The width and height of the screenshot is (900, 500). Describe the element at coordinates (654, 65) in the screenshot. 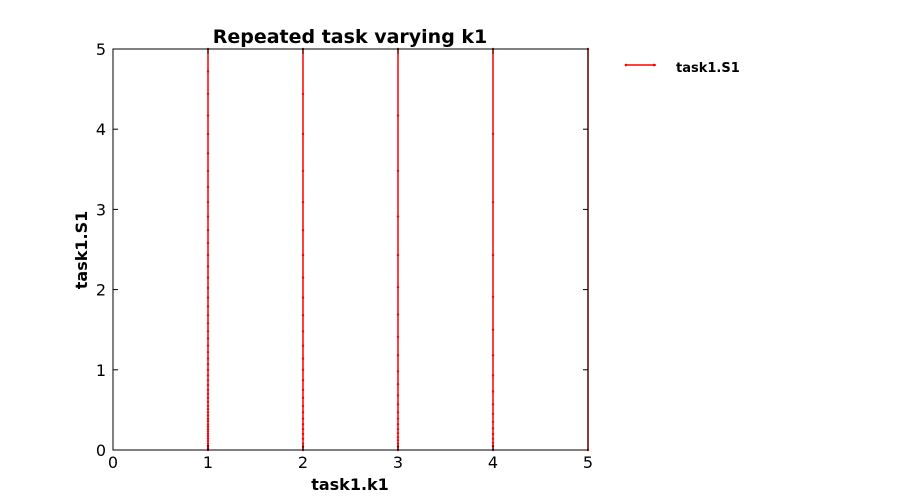

I see `legend-marker-right` at that location.